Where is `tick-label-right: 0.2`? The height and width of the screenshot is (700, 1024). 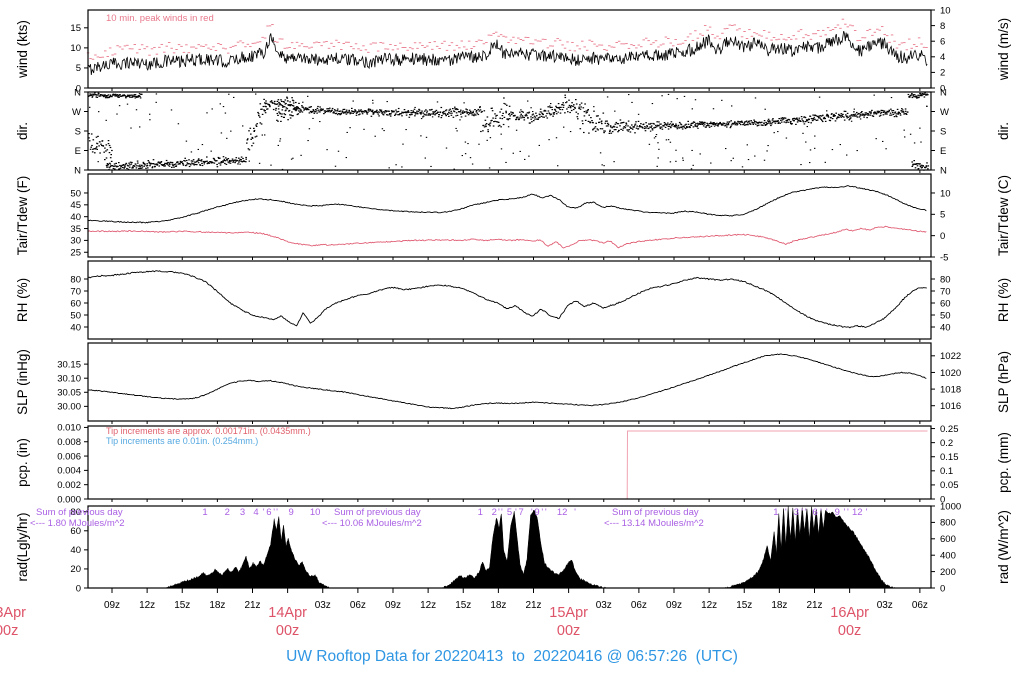
tick-label-right: 0.2 is located at coordinates (946, 443).